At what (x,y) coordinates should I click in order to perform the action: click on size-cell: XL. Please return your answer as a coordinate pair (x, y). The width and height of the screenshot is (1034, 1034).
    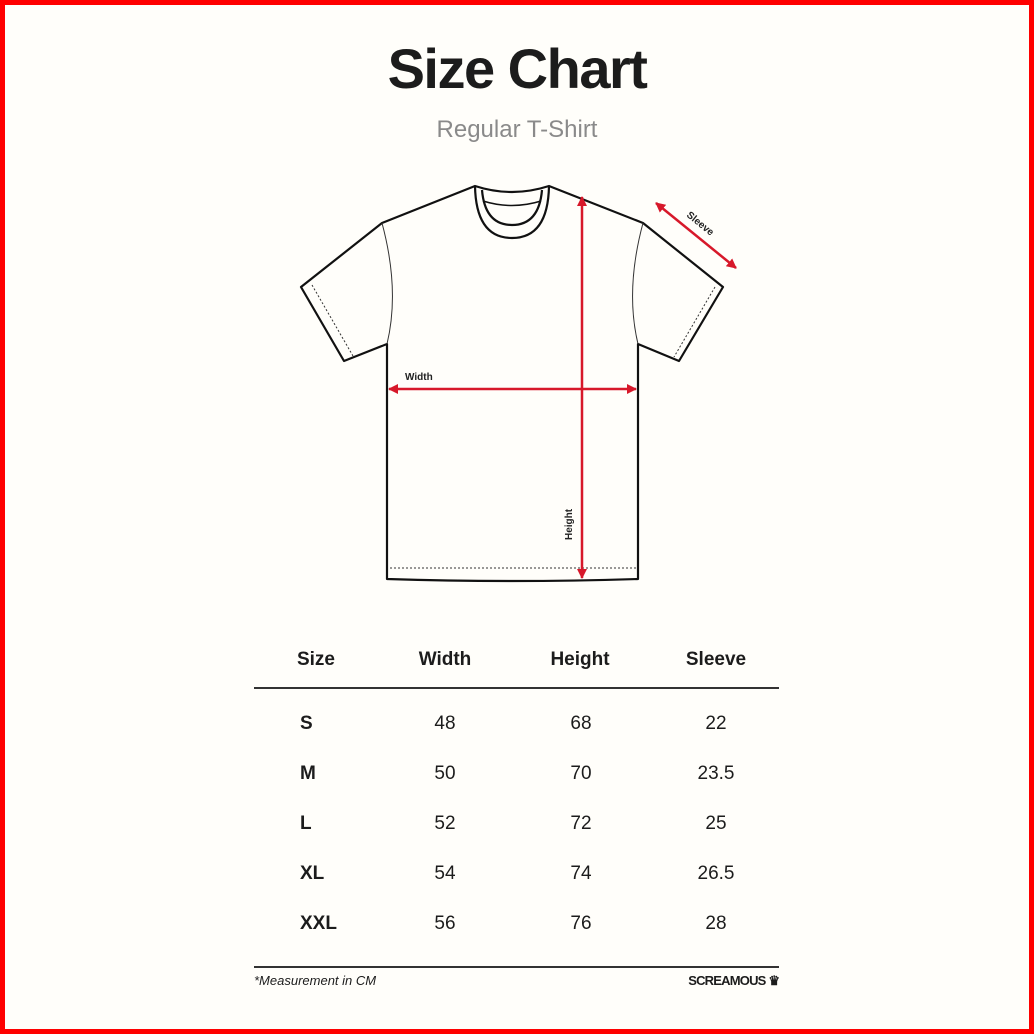
    Looking at the image, I should click on (312, 873).